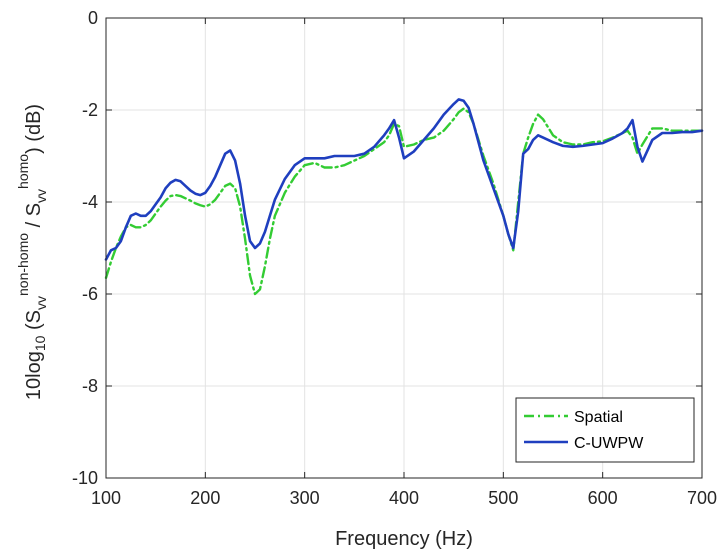 The height and width of the screenshot is (550, 724). Describe the element at coordinates (90, 386) in the screenshot. I see `y-tick-label: -8` at that location.